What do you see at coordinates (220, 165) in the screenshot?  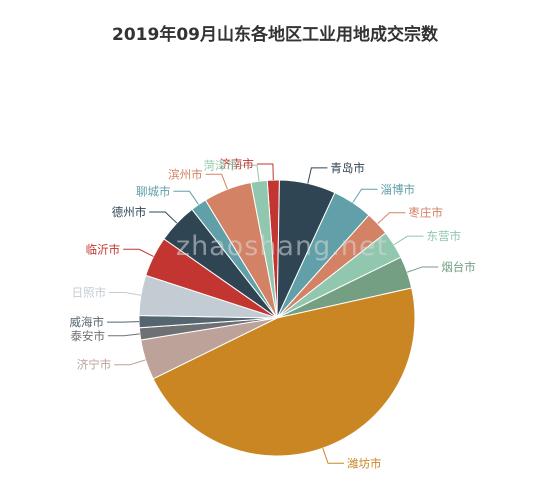 I see `slice-label: 菏泽市` at bounding box center [220, 165].